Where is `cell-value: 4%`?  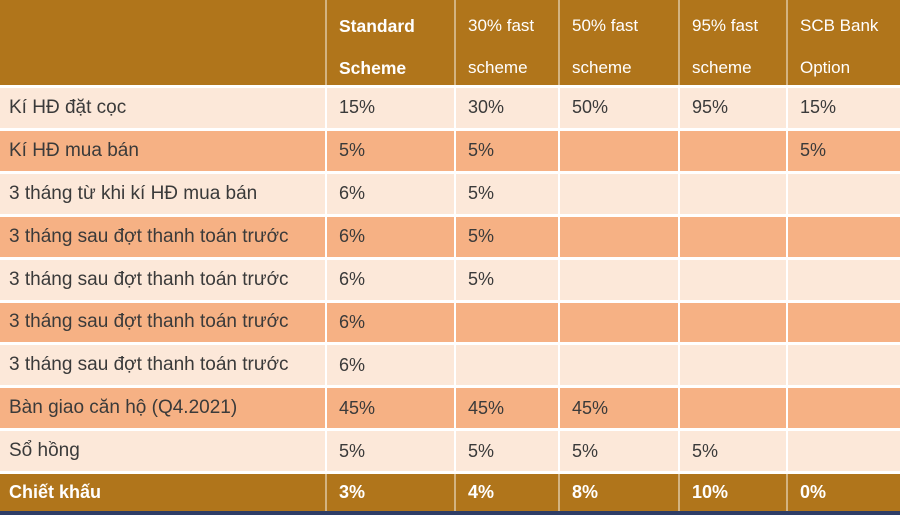
cell-value: 4% is located at coordinates (508, 493).